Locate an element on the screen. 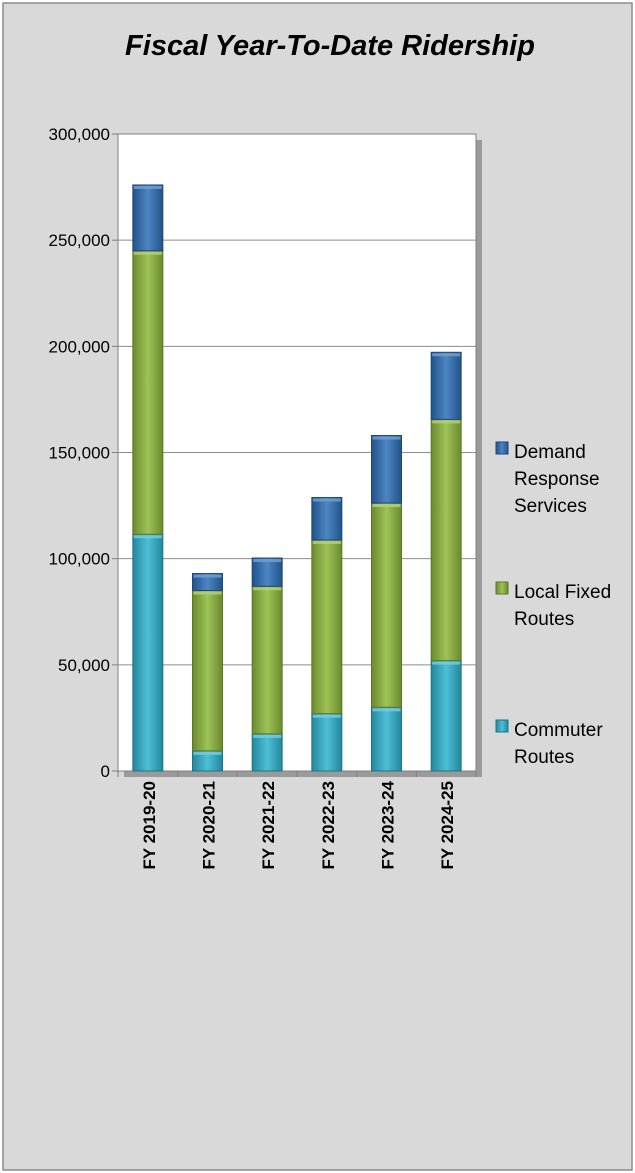 Image resolution: width=635 pixels, height=1173 pixels. y-tick-label: 200,000 is located at coordinates (79, 346).